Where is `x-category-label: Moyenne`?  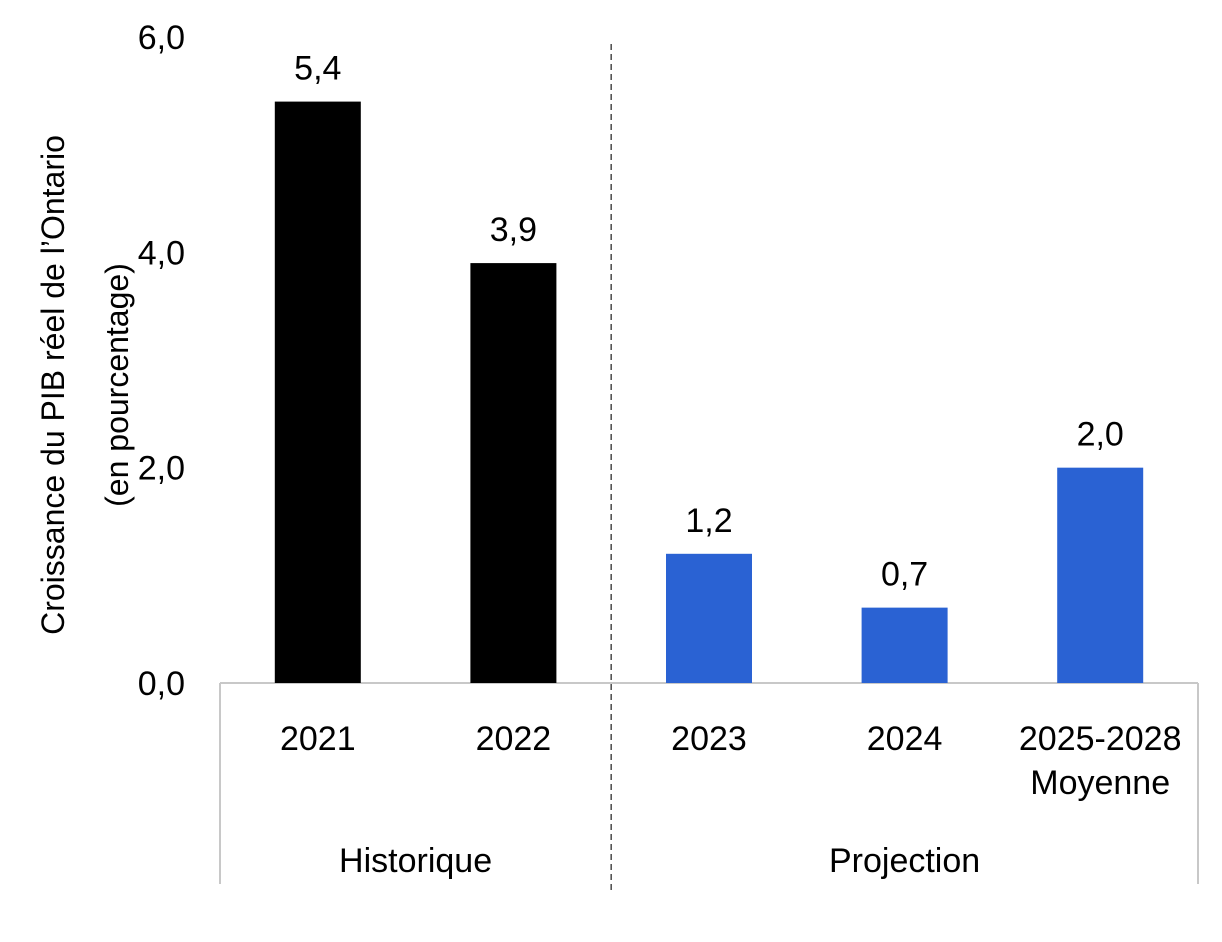 x-category-label: Moyenne is located at coordinates (1100, 783).